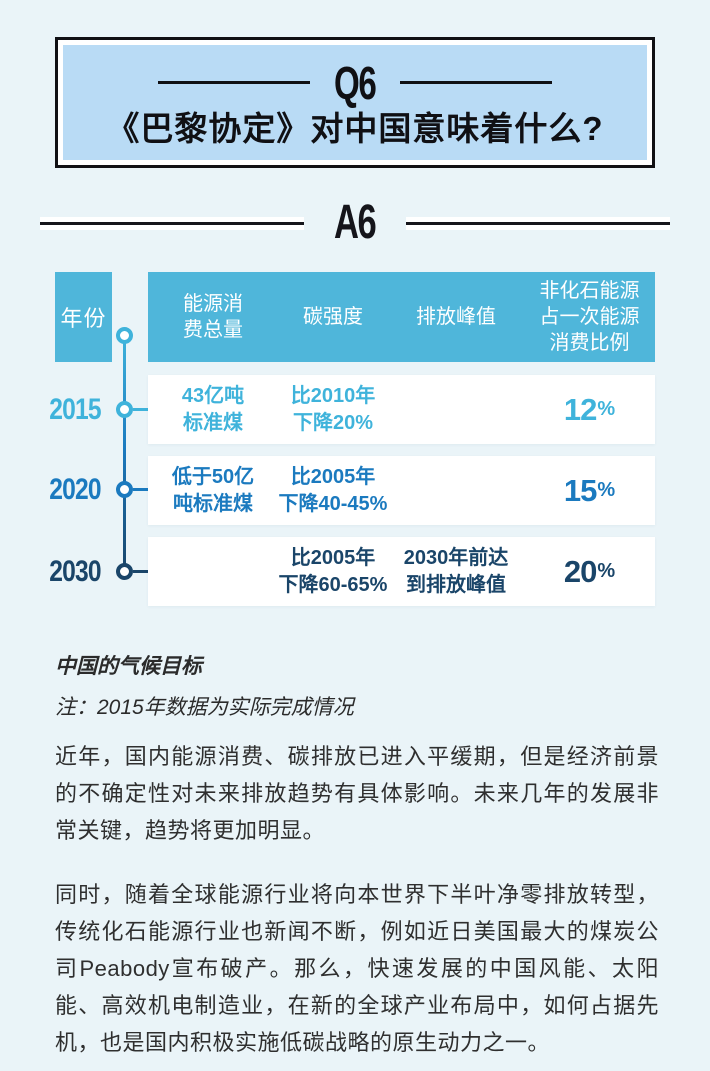 The width and height of the screenshot is (710, 1071). Describe the element at coordinates (355, 128) in the screenshot. I see `question-title: 《巴黎协定》对中国意味着什么?` at that location.